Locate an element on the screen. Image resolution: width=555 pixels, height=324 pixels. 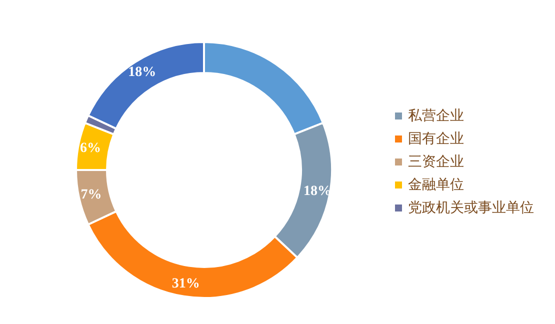
legend-label: 金融单位 is located at coordinates (436, 185).